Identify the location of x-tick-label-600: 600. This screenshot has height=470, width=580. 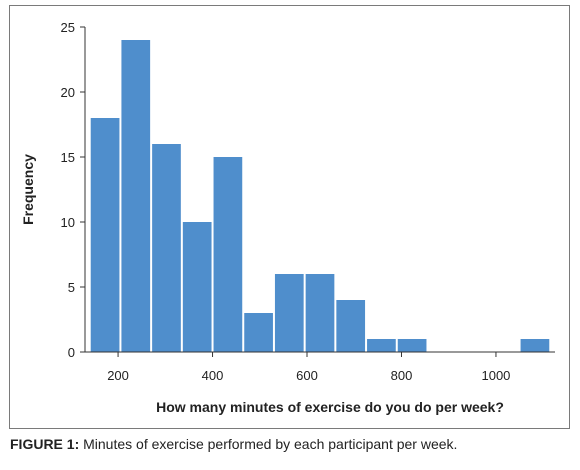
(307, 375).